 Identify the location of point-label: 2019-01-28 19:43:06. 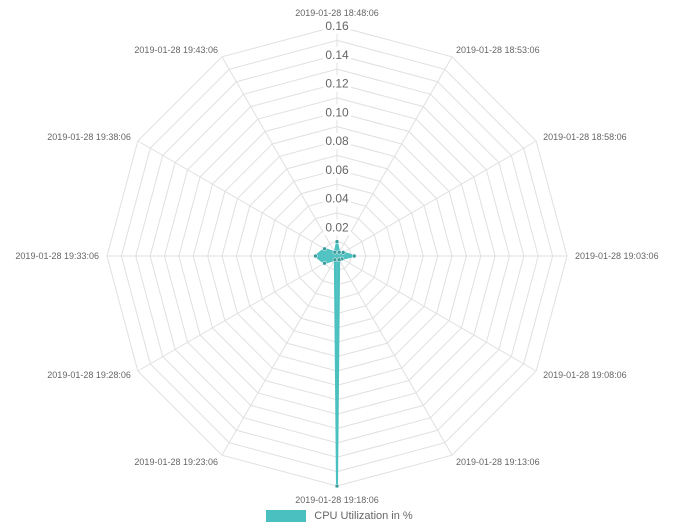
(176, 50).